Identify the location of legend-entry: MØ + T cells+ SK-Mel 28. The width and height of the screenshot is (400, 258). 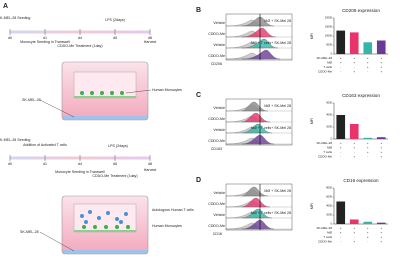
(271, 213).